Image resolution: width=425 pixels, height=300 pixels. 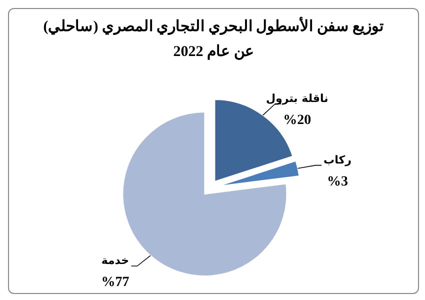 What do you see at coordinates (115, 261) in the screenshot?
I see `slice-label: خدمة` at bounding box center [115, 261].